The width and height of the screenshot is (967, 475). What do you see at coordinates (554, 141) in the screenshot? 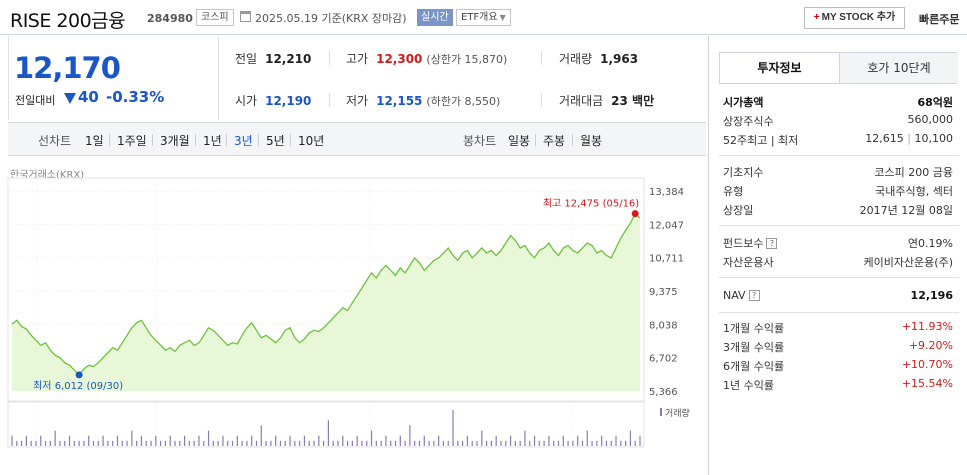
I see `candle-weekly: 주봉` at bounding box center [554, 141].